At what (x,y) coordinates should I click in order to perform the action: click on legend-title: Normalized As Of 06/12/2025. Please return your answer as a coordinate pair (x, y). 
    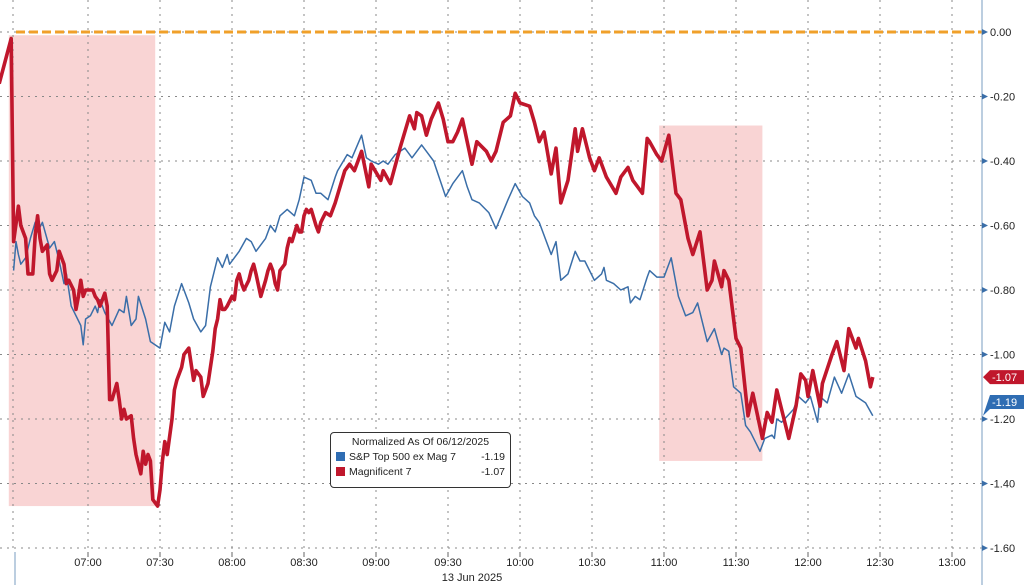
    Looking at the image, I should click on (420, 442).